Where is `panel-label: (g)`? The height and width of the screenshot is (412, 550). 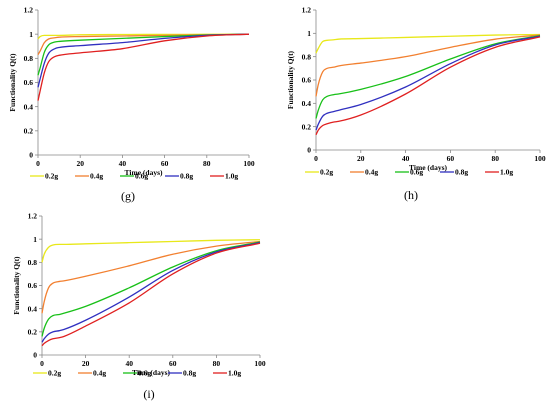 panel-label: (g) is located at coordinates (128, 196).